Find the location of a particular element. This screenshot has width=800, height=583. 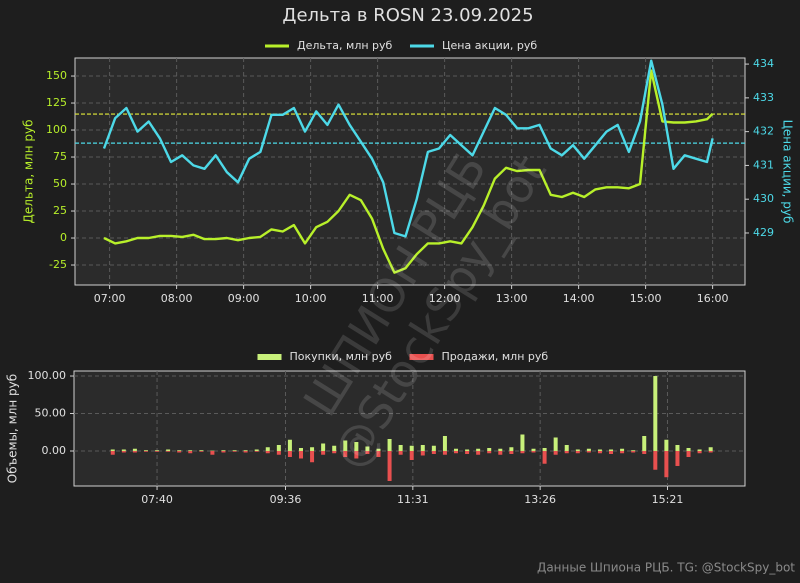

y-tick-label: 25 is located at coordinates (60, 210).